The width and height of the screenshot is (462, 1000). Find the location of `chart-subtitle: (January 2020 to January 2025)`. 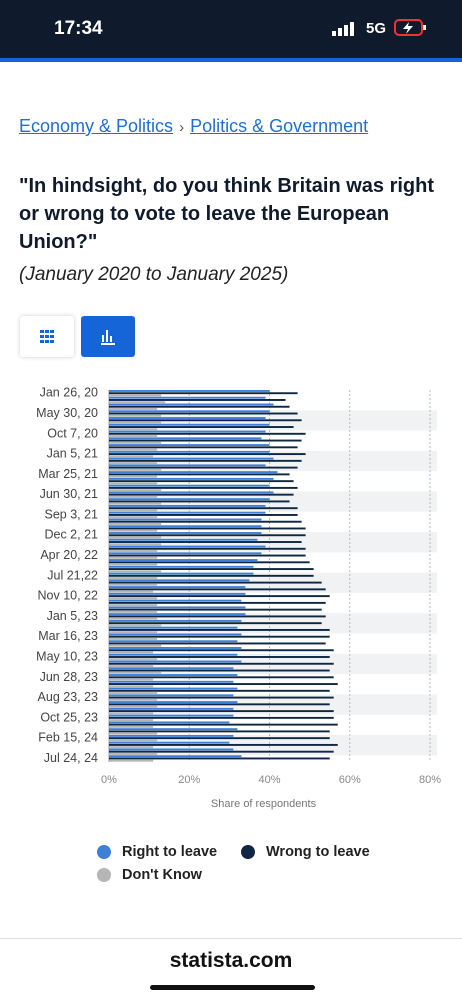

chart-subtitle: (January 2020 to January 2025) is located at coordinates (154, 274).